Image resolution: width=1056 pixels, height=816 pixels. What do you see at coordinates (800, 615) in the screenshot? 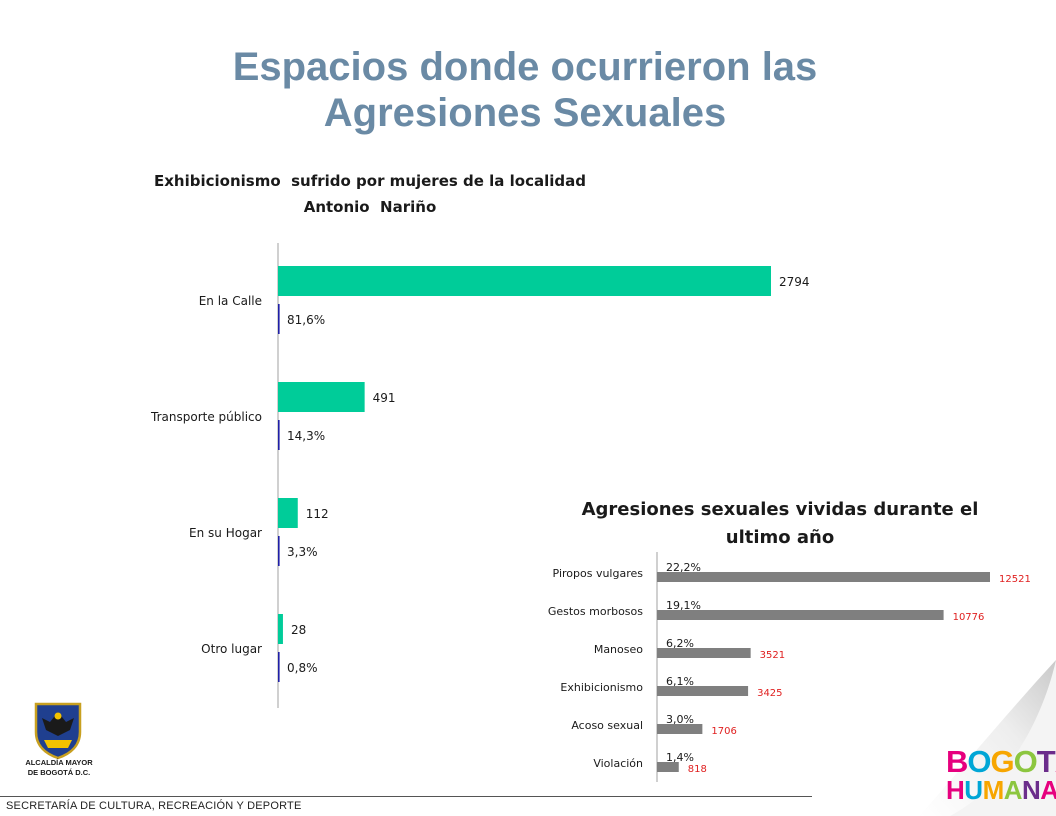
I see `bar-gestos-morbosos` at bounding box center [800, 615].